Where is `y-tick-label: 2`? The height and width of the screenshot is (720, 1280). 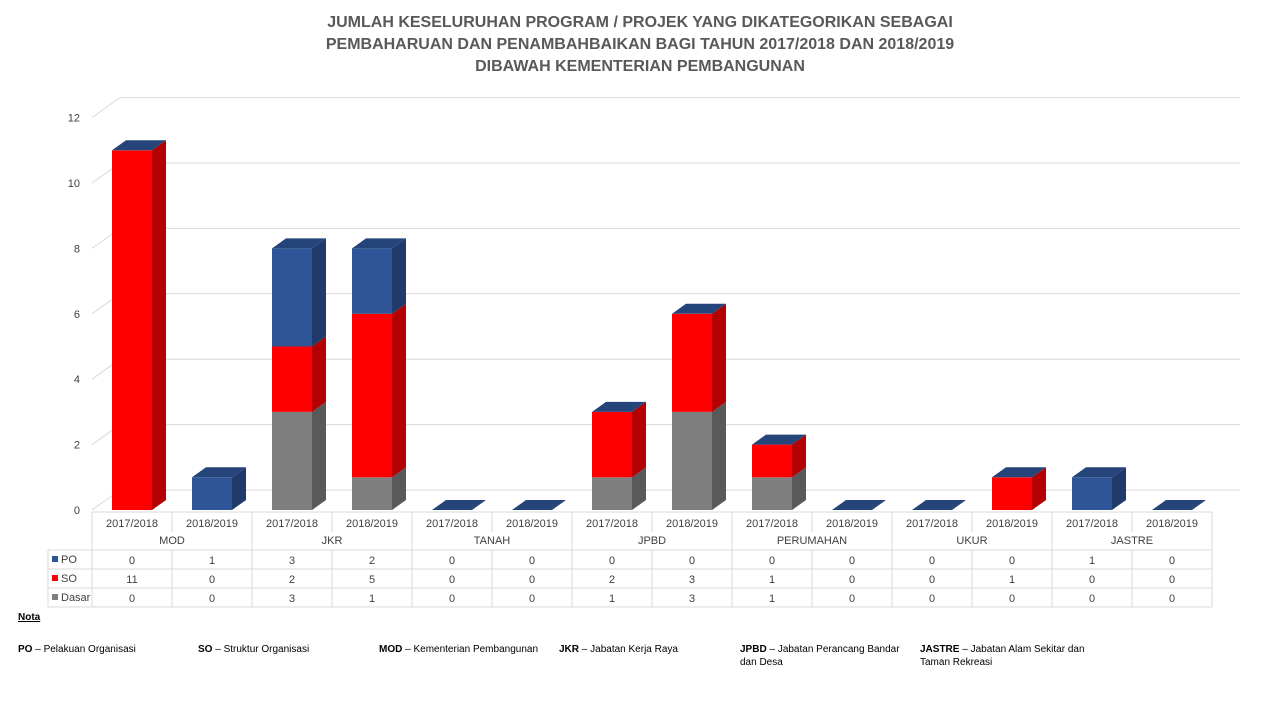
y-tick-label: 2 is located at coordinates (77, 446).